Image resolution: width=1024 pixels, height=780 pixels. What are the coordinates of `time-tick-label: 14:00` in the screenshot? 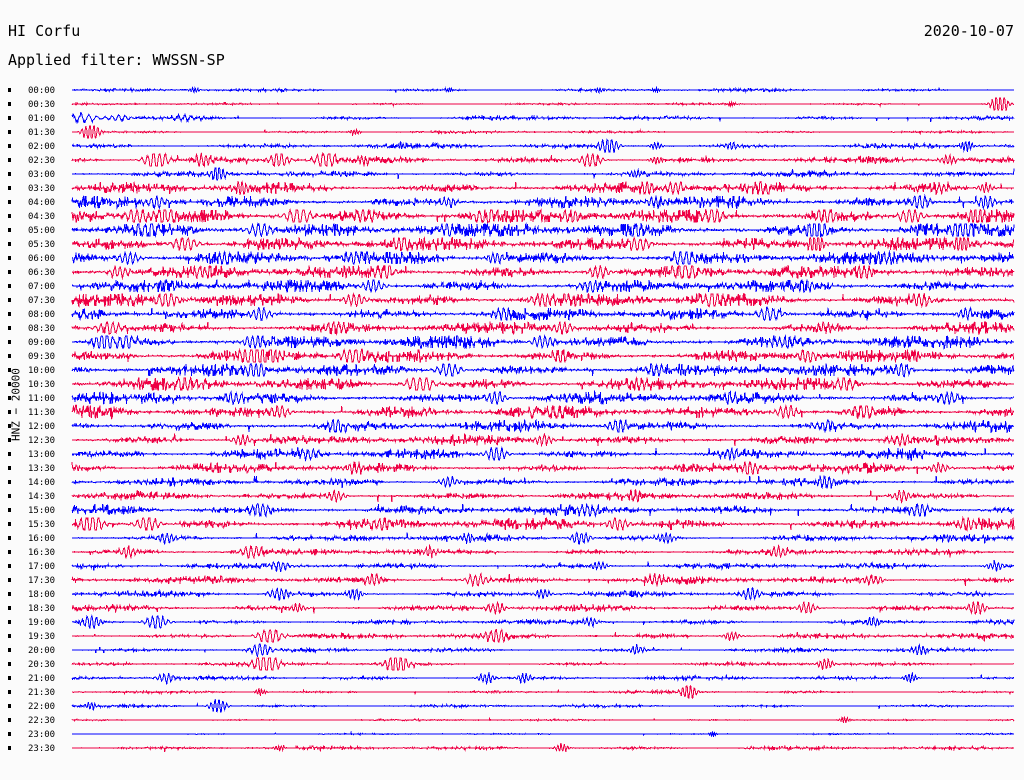 It's located at (41, 483).